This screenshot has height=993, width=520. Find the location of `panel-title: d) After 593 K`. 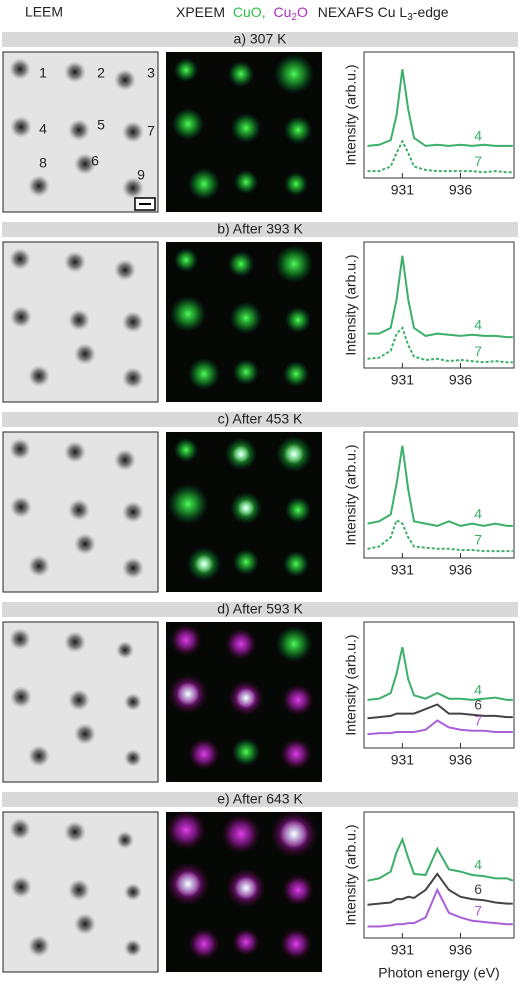

panel-title: d) After 593 K is located at coordinates (260, 609).